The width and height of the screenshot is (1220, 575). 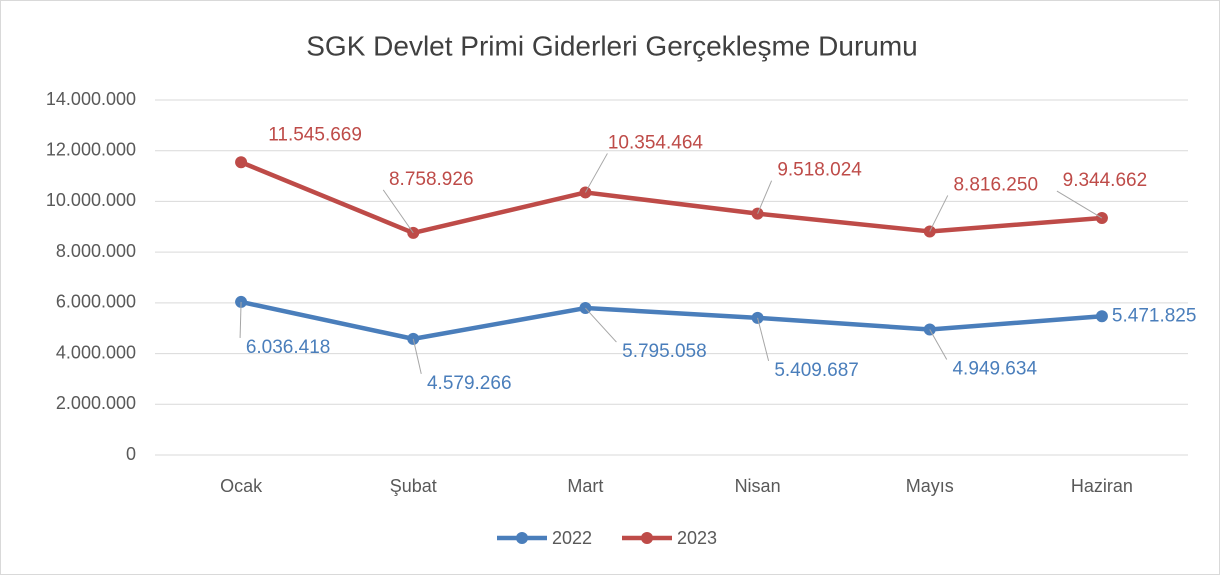 I want to click on x-tick-label: Haziran, so click(x=1102, y=486).